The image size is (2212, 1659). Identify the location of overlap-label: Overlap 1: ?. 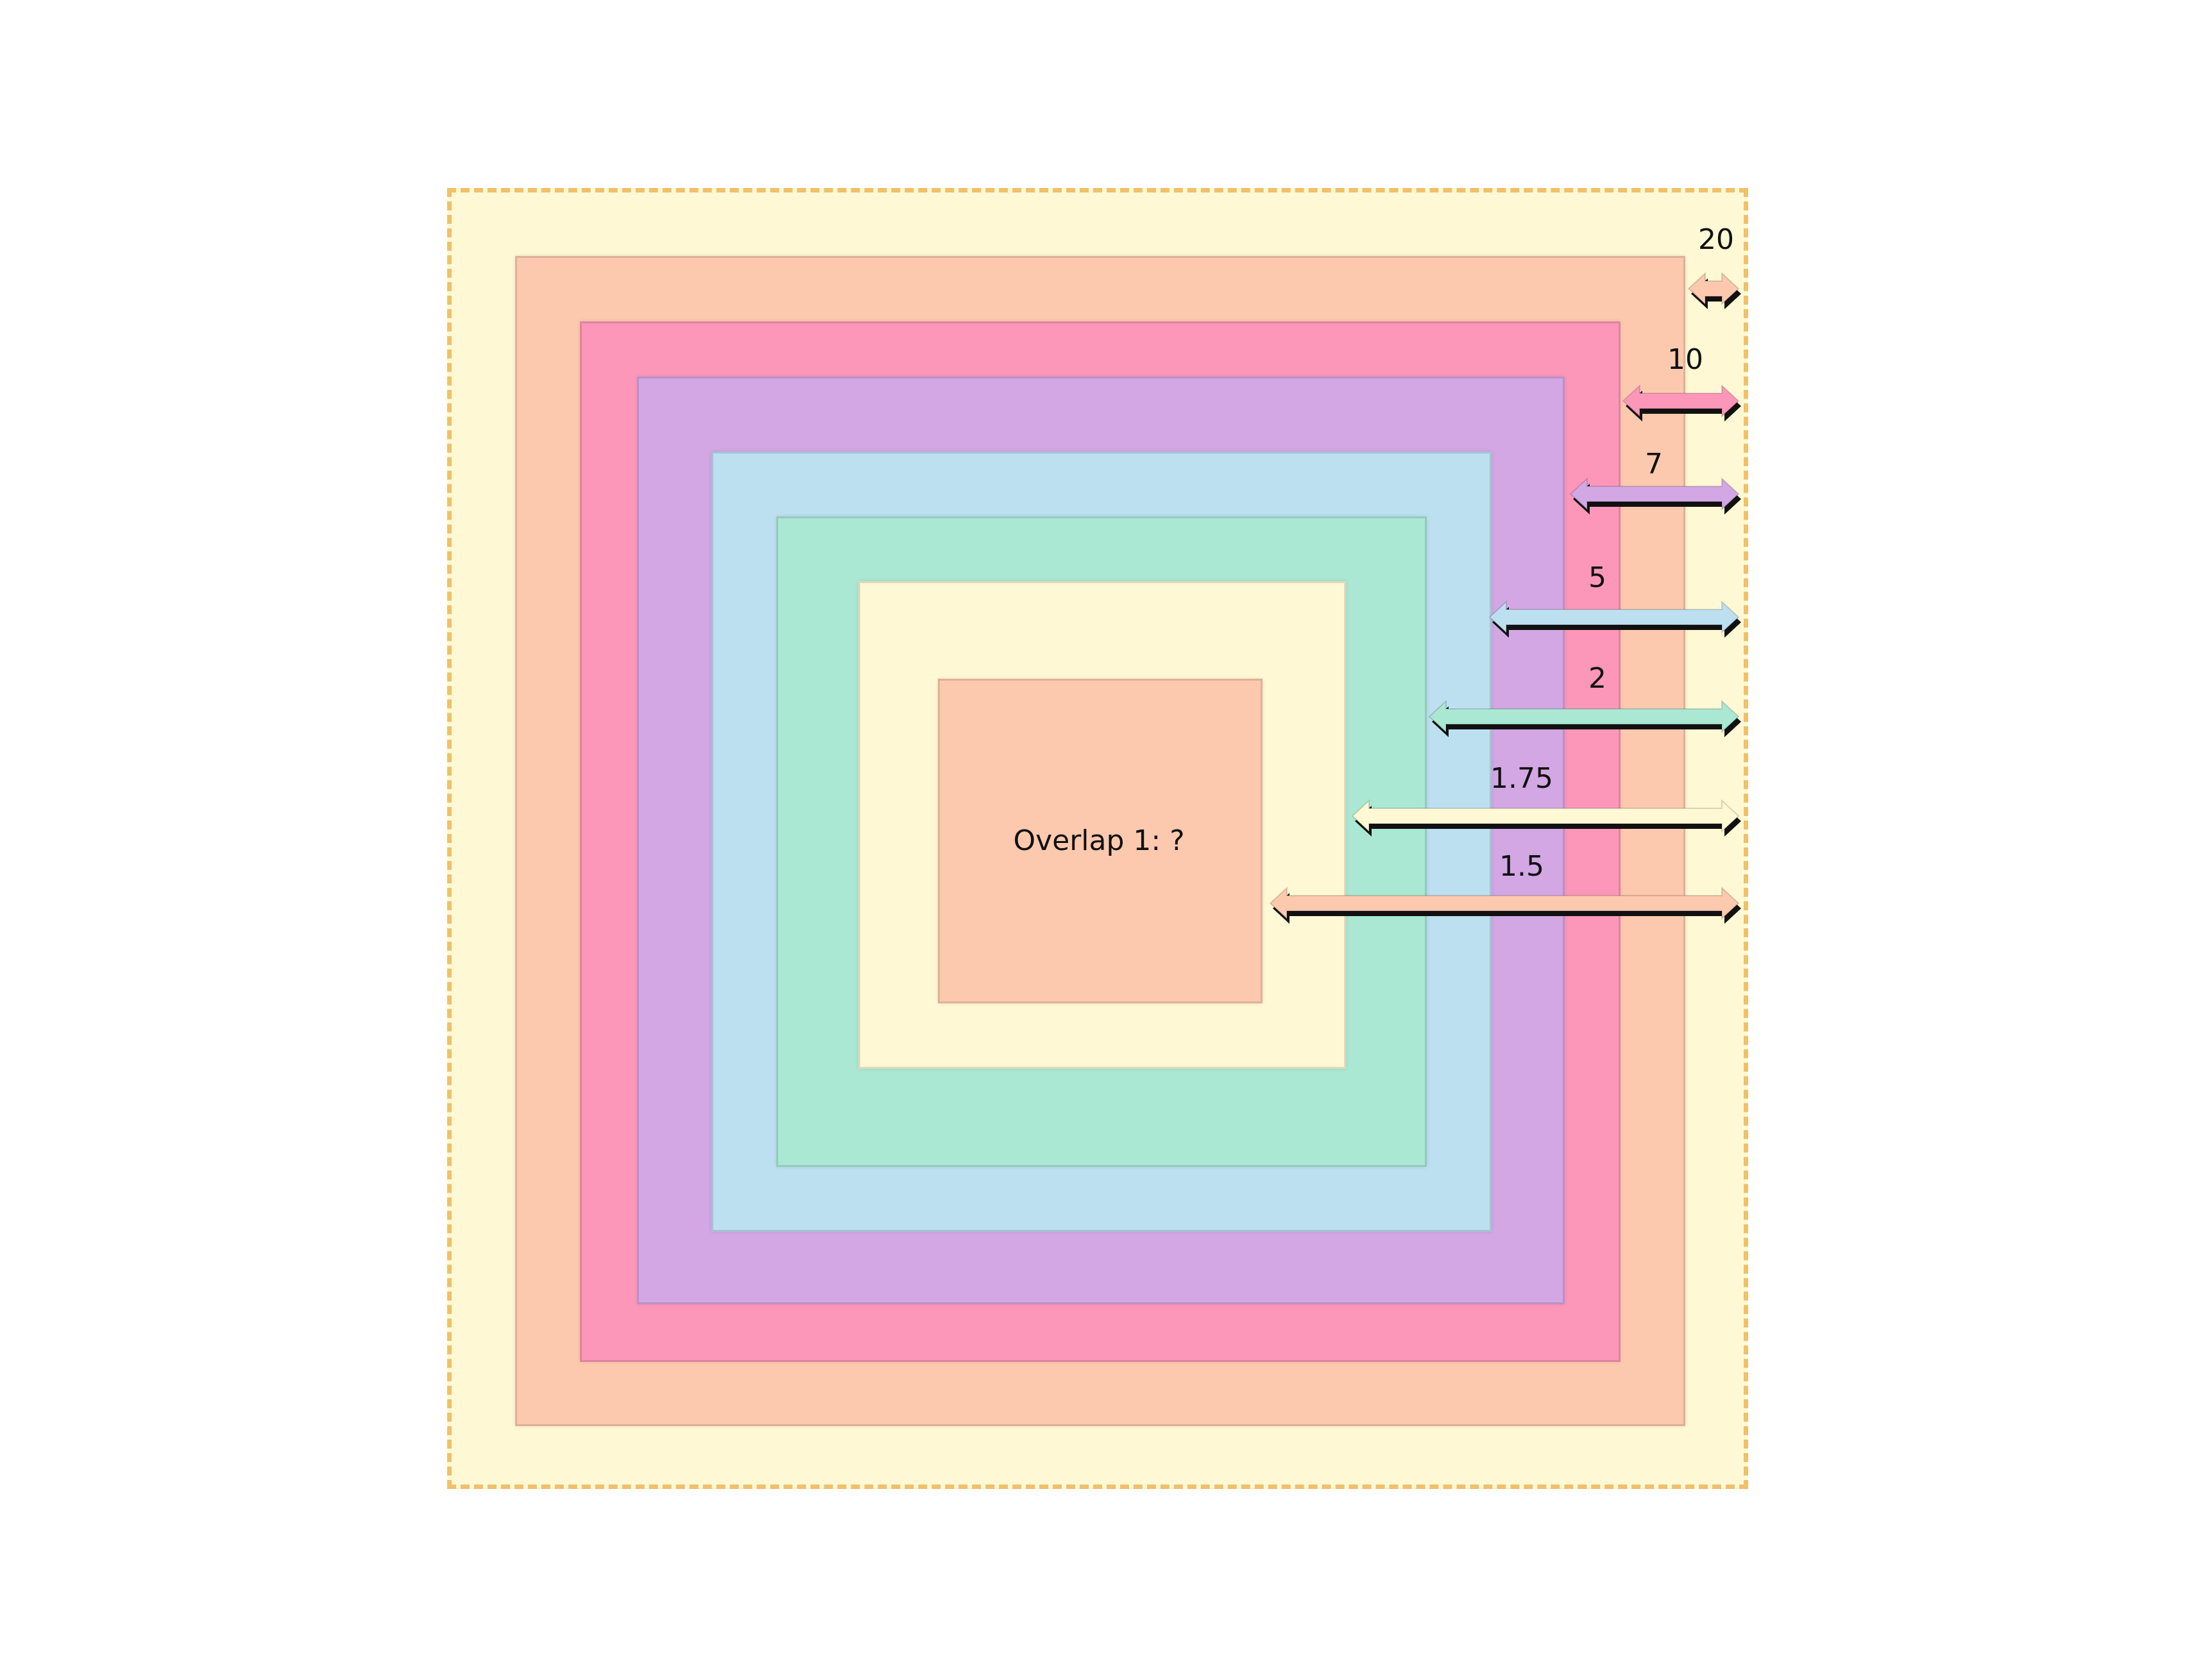
(1099, 840).